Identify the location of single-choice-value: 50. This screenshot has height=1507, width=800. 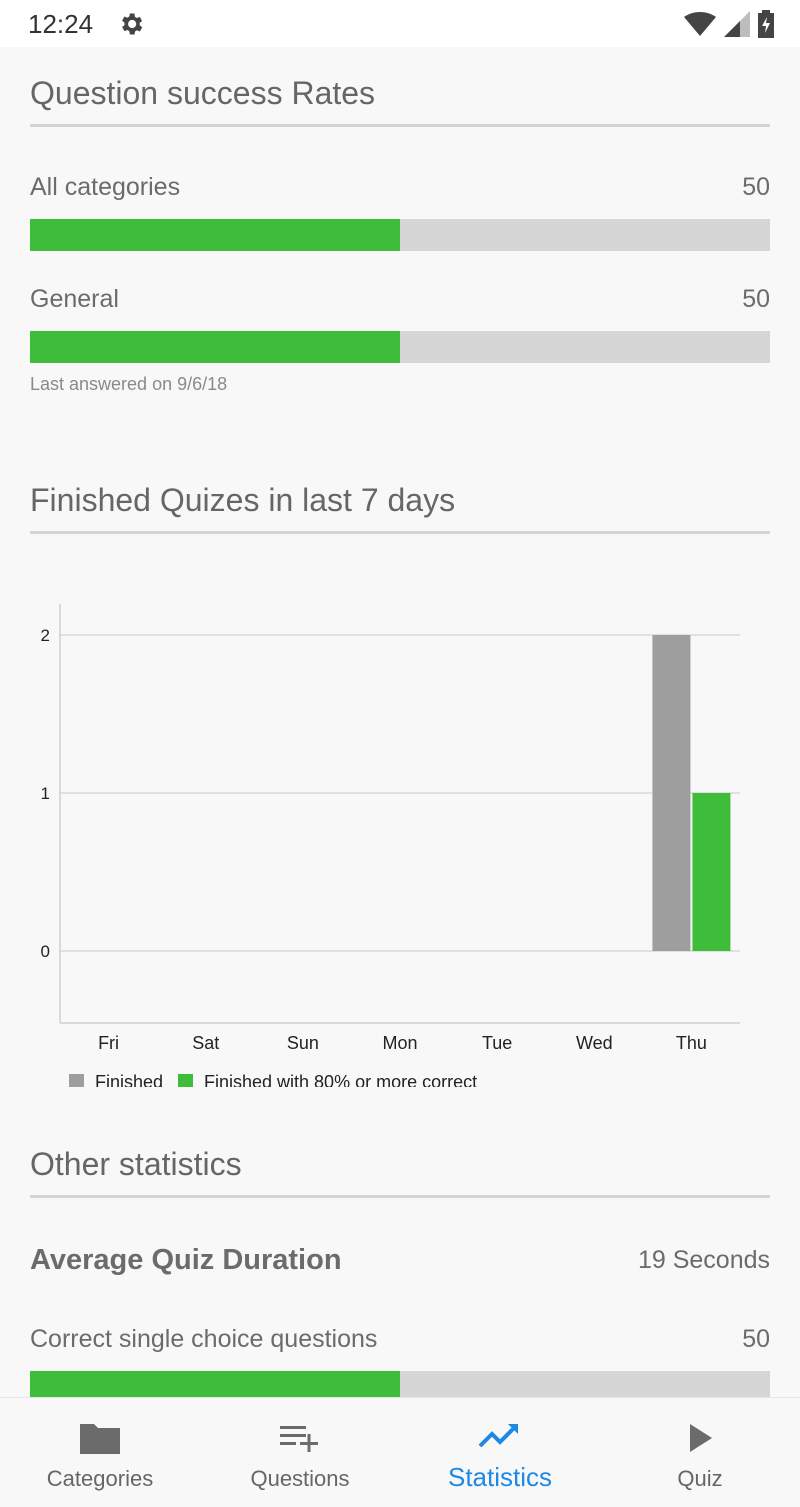
(756, 1339).